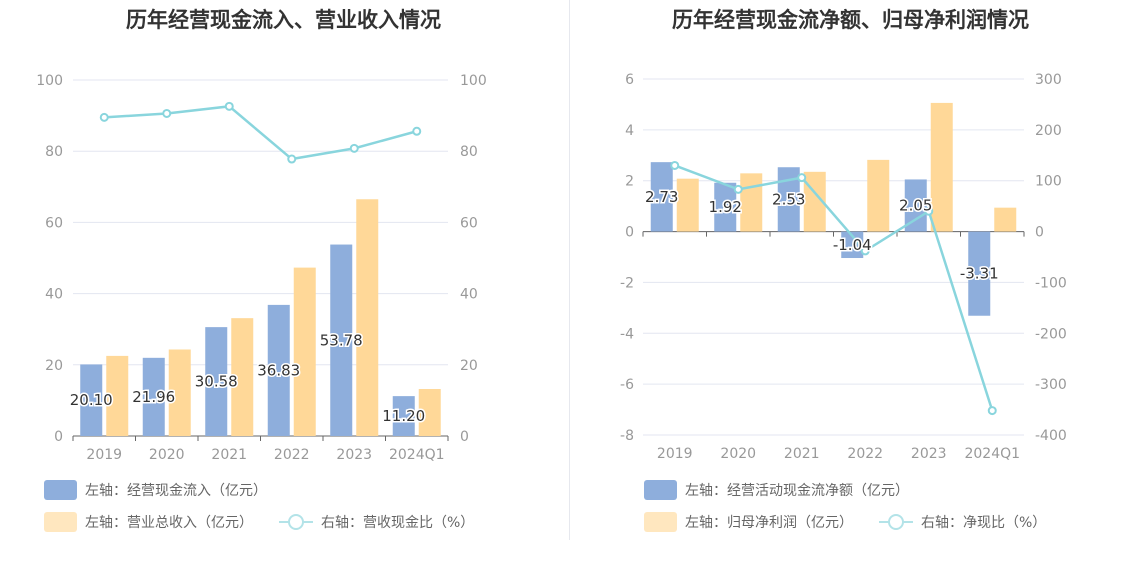 The image size is (1134, 582). I want to click on bar-data-label: 1.92, so click(725, 207).